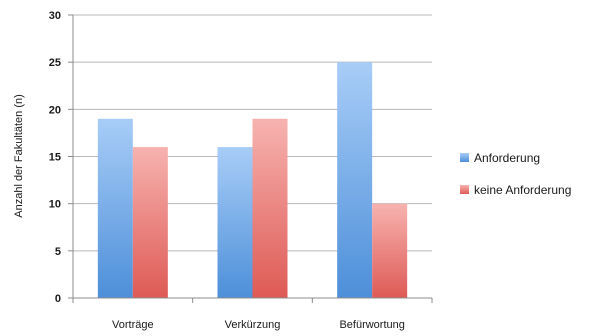 Image resolution: width=598 pixels, height=336 pixels. Describe the element at coordinates (55, 16) in the screenshot. I see `y-tick-label: 30` at that location.